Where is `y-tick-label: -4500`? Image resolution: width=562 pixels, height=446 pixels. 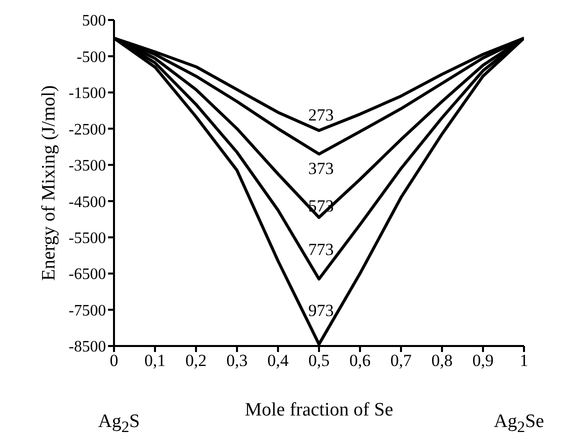
y-tick-label: -4500 is located at coordinates (87, 202).